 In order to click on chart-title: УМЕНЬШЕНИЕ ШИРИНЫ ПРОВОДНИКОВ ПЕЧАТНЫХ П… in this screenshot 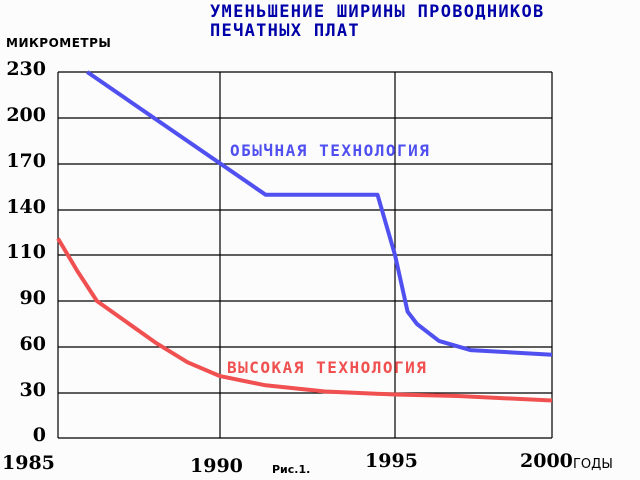, I will do `click(377, 22)`.